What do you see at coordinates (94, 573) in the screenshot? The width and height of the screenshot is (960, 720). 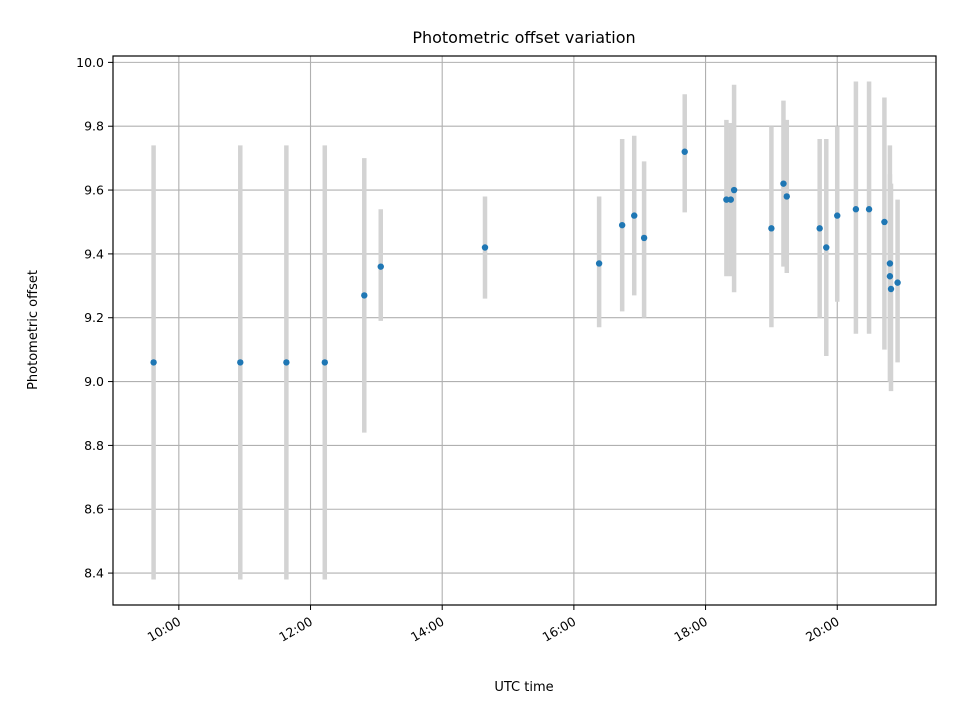 I see `y-tick-label: 8.4` at bounding box center [94, 573].